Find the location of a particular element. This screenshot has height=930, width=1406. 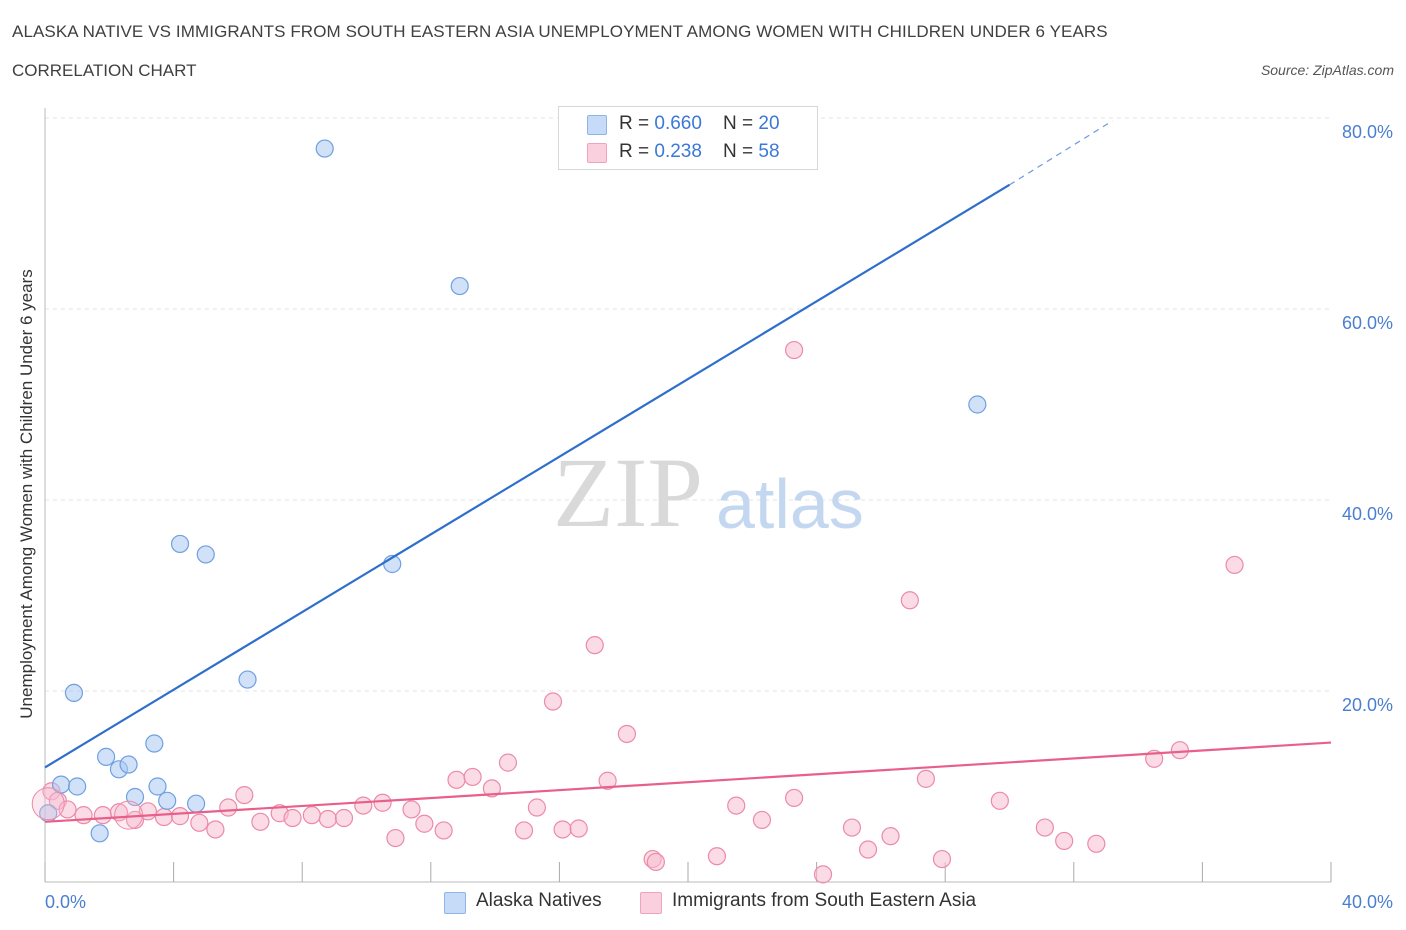

y-tick-labels: 20.0% 40.0% 60.0% 80.0% is located at coordinates (1367, 418).